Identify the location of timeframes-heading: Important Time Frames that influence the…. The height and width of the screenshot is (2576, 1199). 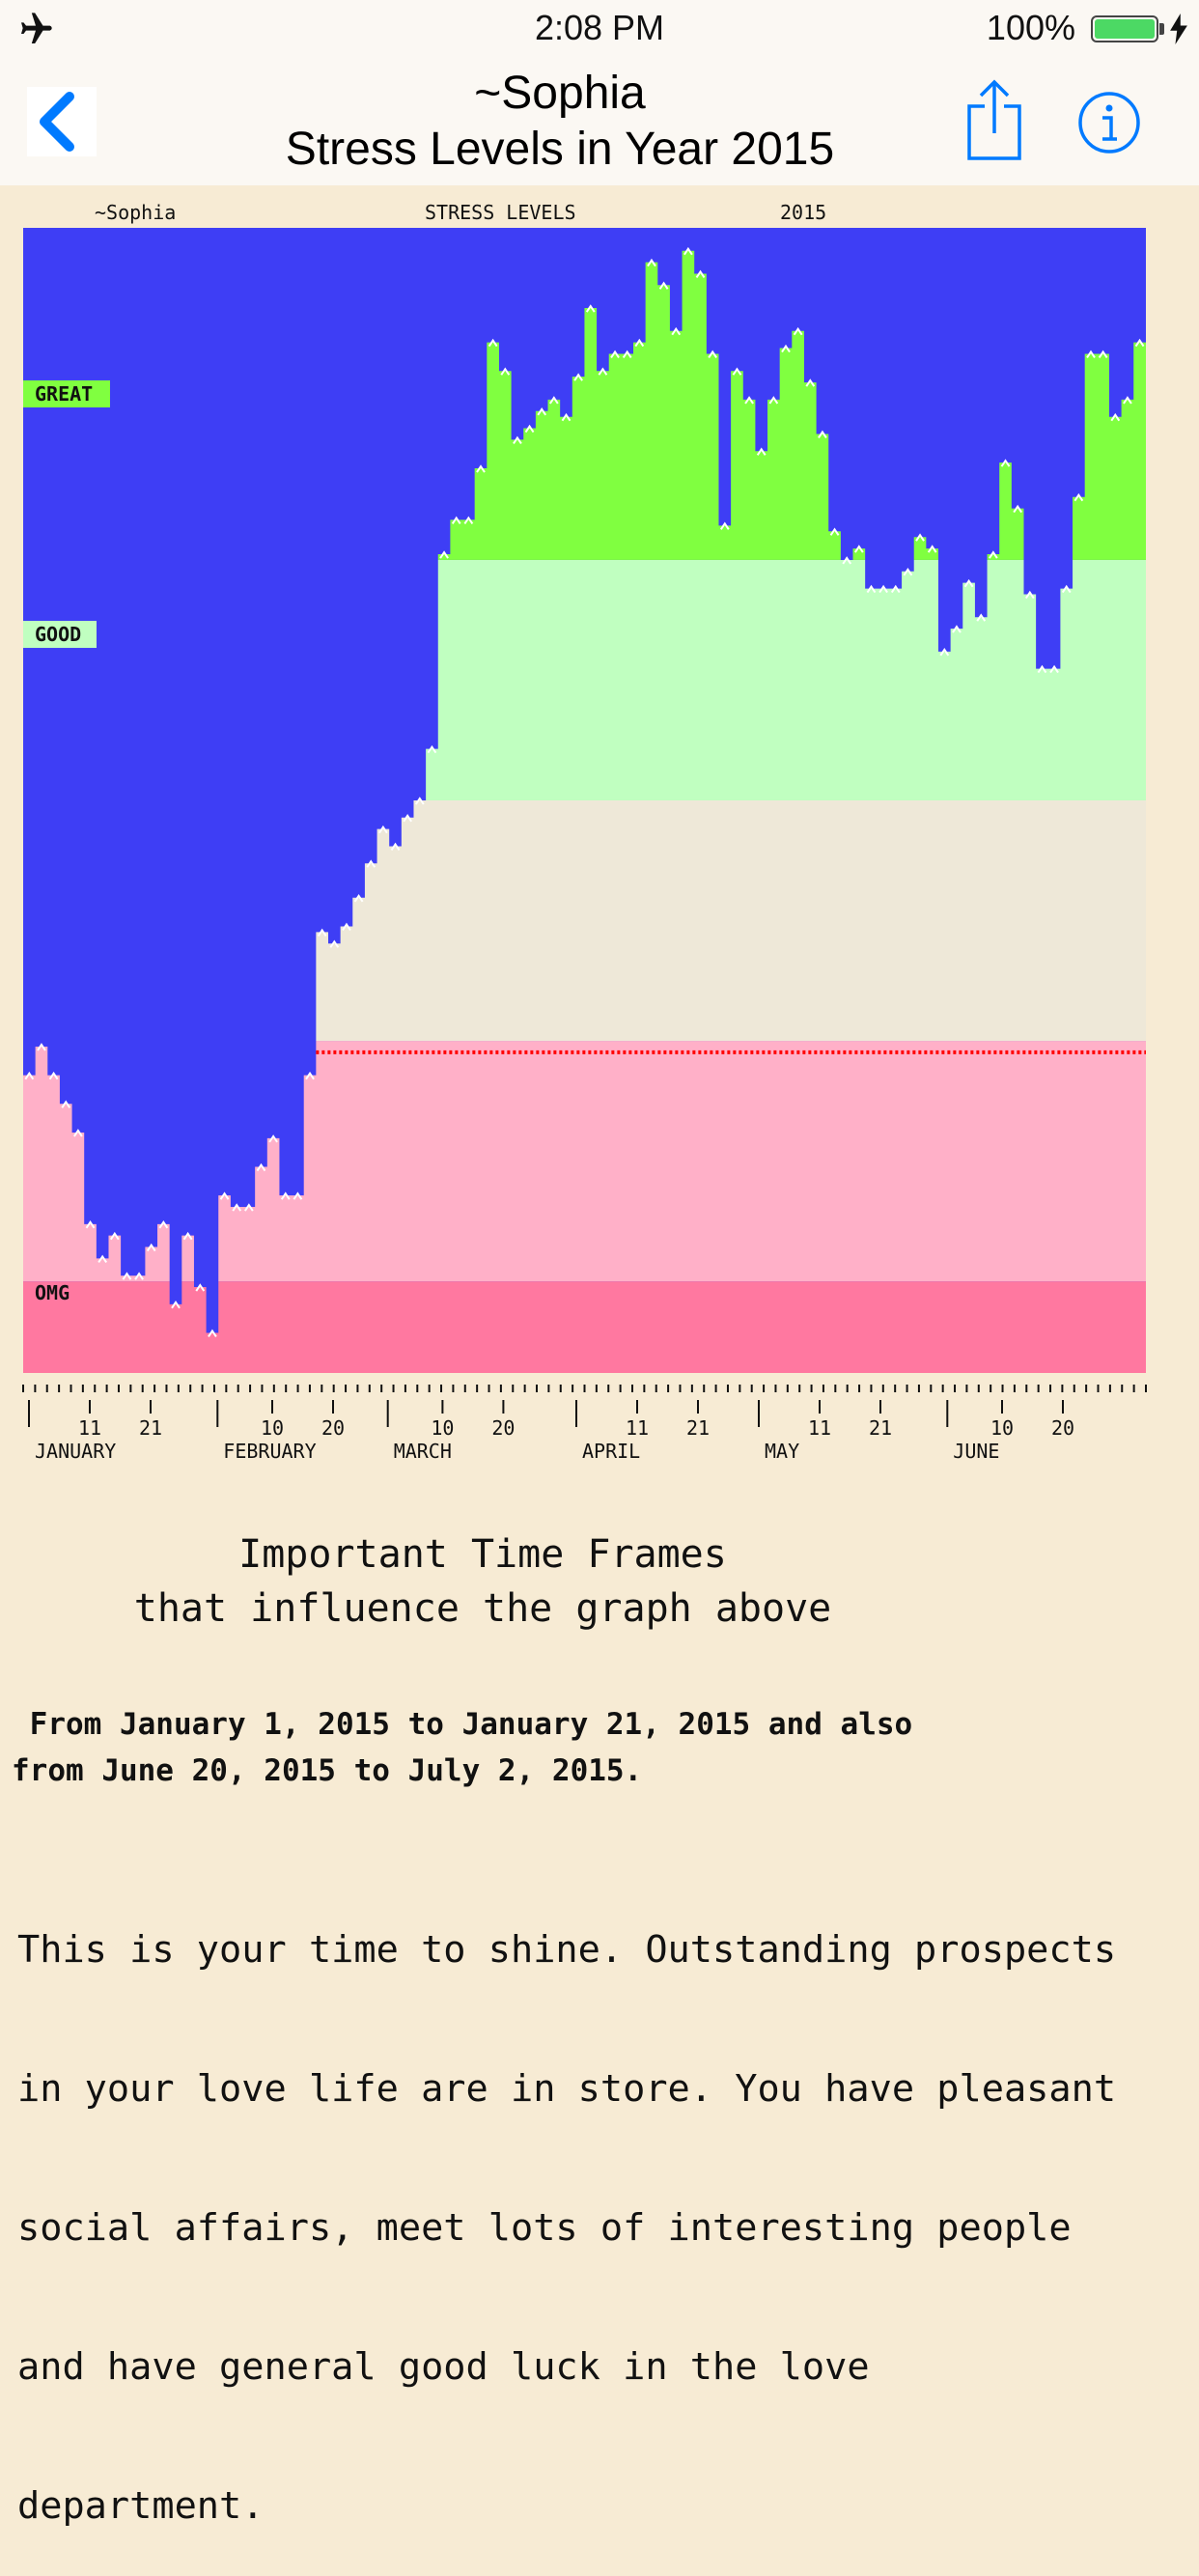
(482, 1582).